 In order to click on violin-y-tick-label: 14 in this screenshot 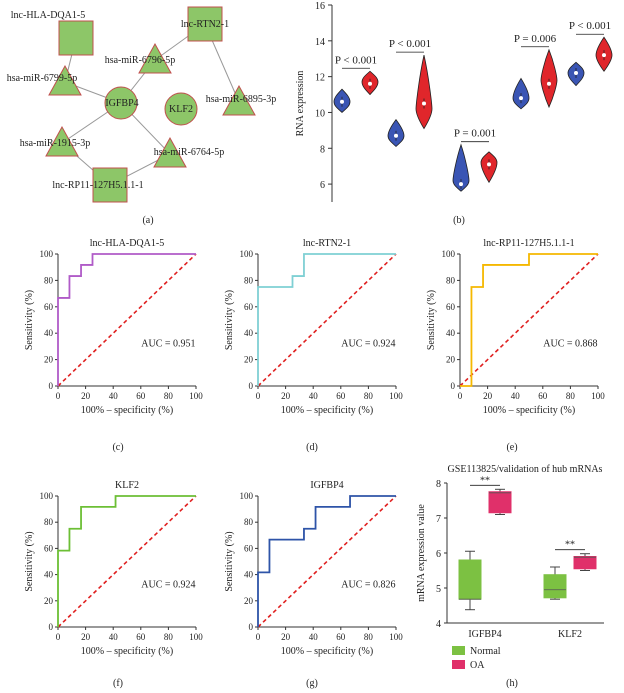, I will do `click(320, 42)`.